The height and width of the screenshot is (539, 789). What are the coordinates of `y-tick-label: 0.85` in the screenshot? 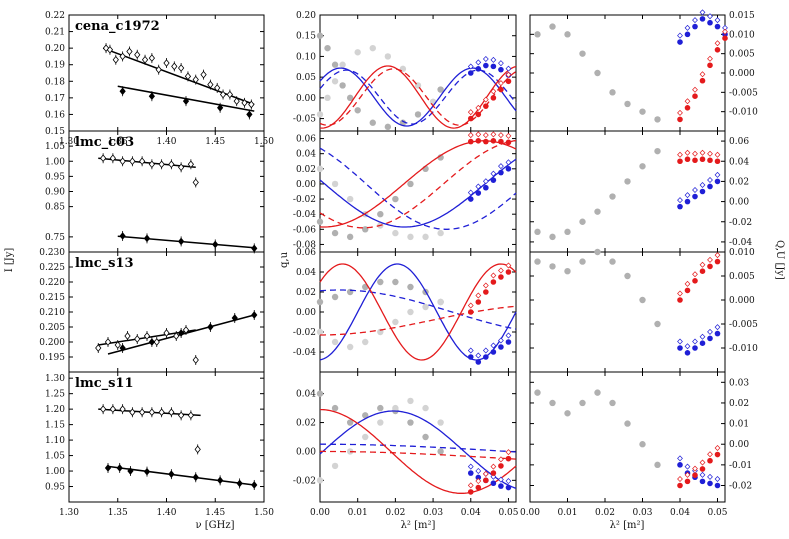 It's located at (55, 208).